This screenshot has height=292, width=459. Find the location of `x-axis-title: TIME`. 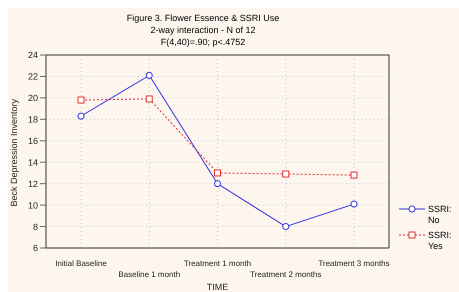

x-axis-title: TIME is located at coordinates (217, 287).